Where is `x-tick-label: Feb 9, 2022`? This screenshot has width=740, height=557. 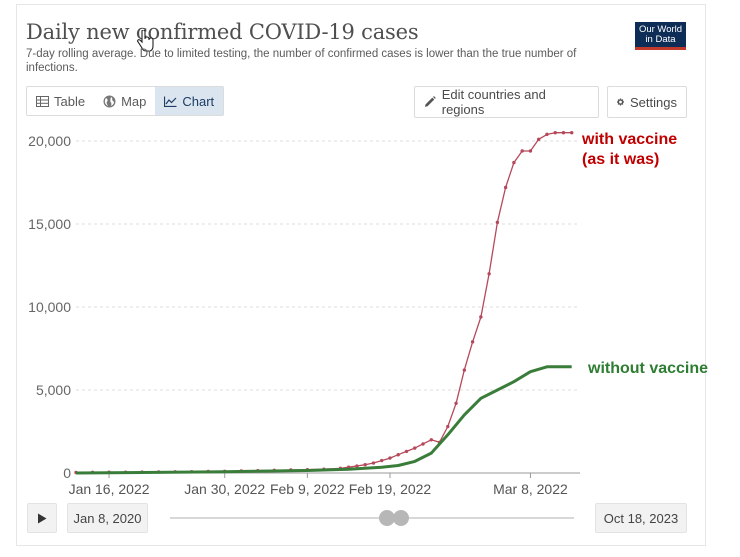
x-tick-label: Feb 9, 2022 is located at coordinates (307, 489).